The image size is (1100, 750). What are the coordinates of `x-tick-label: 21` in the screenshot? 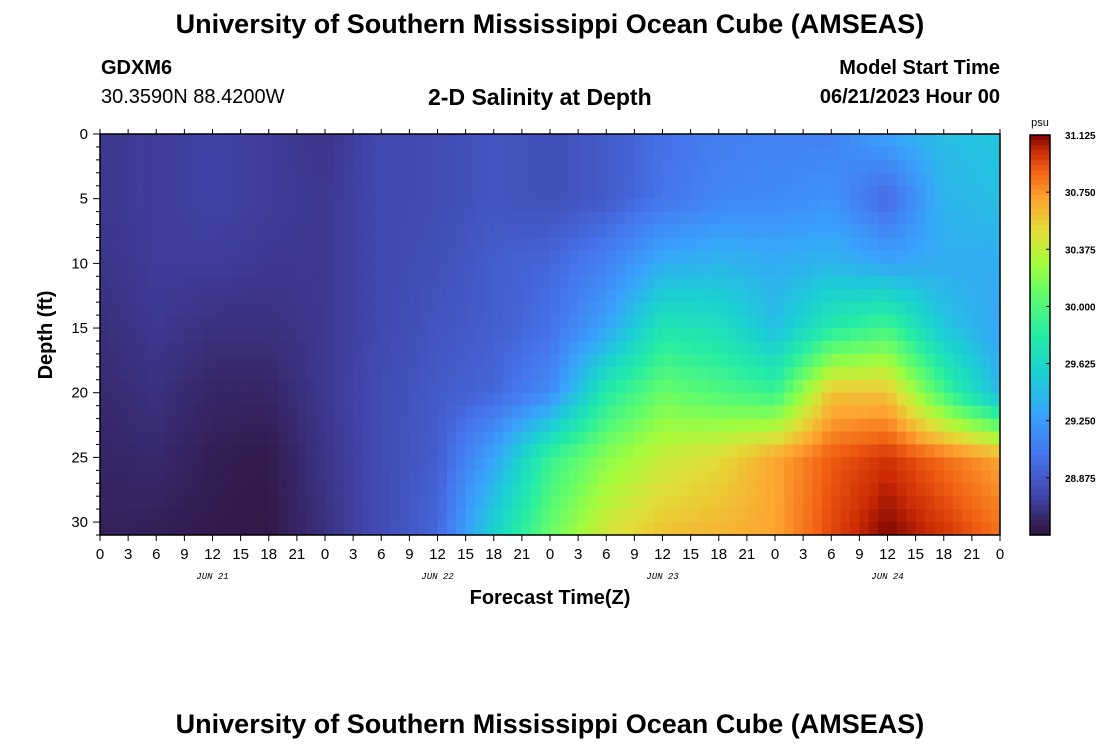 It's located at (522, 554).